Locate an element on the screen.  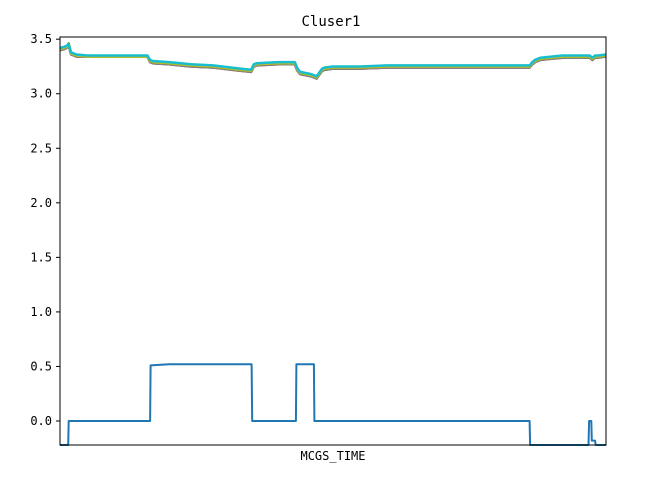
y-tick-label: 1.0 is located at coordinates (41, 312).